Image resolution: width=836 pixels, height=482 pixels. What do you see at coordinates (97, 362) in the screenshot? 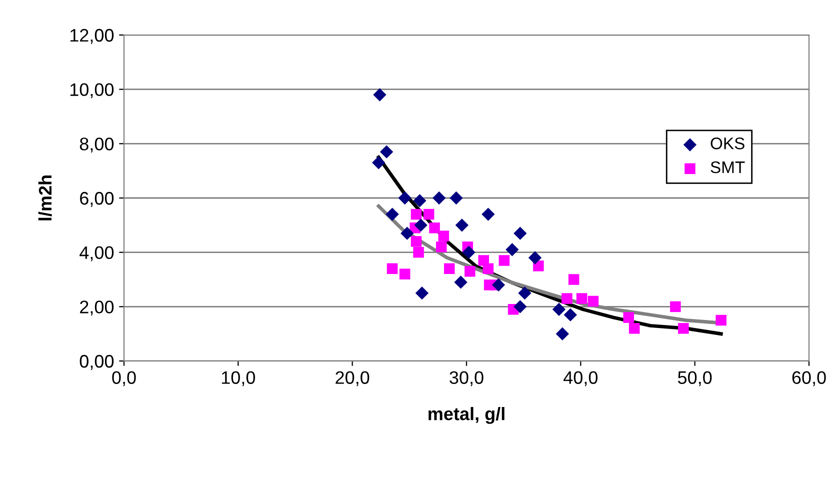
I see `y-tick-label: 0,00` at bounding box center [97, 362].